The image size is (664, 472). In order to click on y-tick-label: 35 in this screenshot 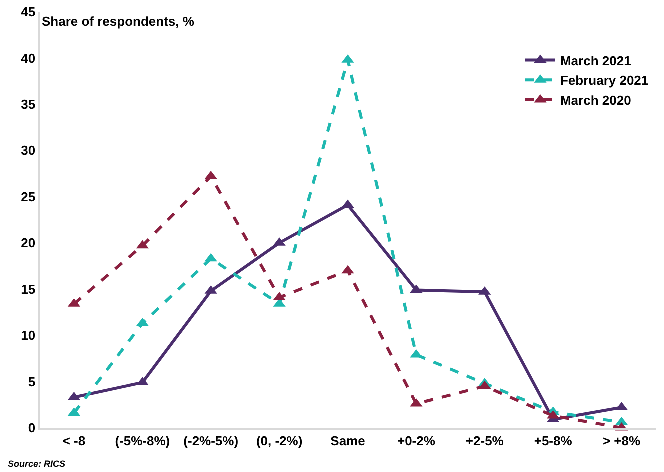, I will do `click(28, 104)`.